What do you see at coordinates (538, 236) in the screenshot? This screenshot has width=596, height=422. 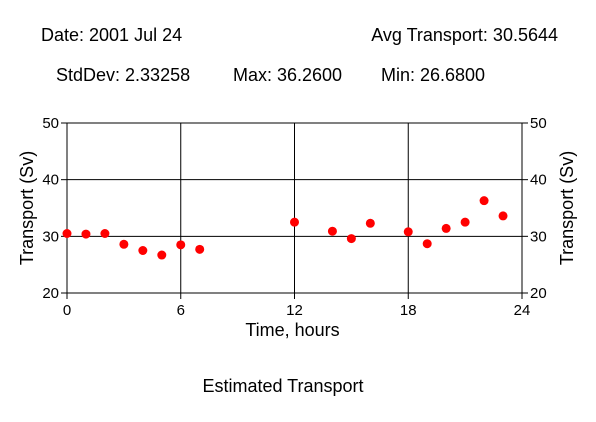 I see `y-tick-label-right-30: 30` at bounding box center [538, 236].